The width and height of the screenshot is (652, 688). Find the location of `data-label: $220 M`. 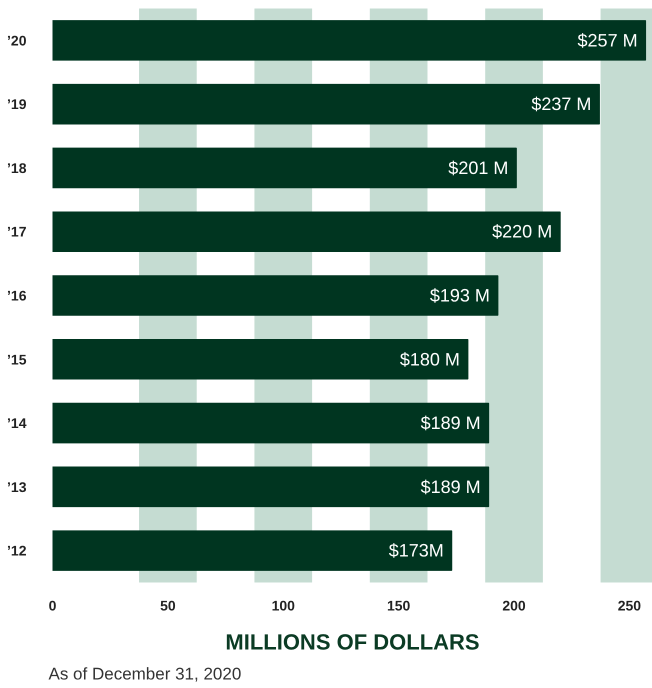

data-label: $220 M is located at coordinates (522, 232).